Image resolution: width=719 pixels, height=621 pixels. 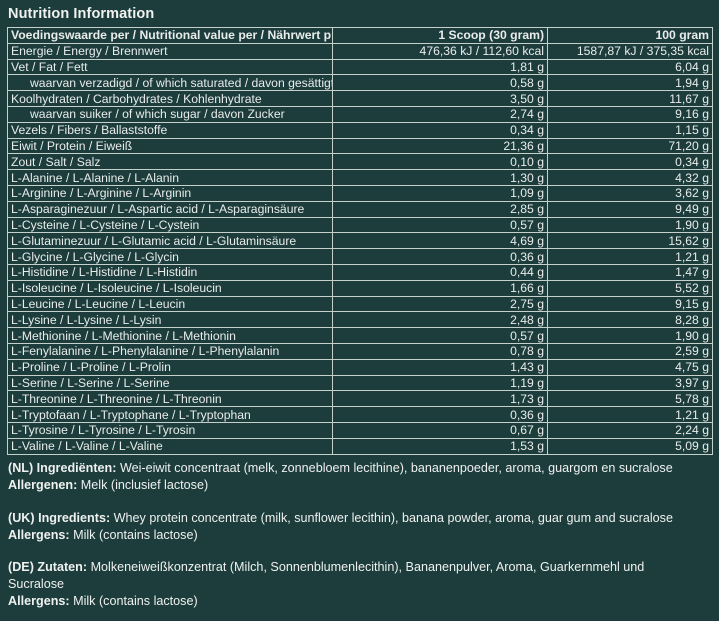 I want to click on value-per-serving: 0,44 g, so click(x=440, y=272).